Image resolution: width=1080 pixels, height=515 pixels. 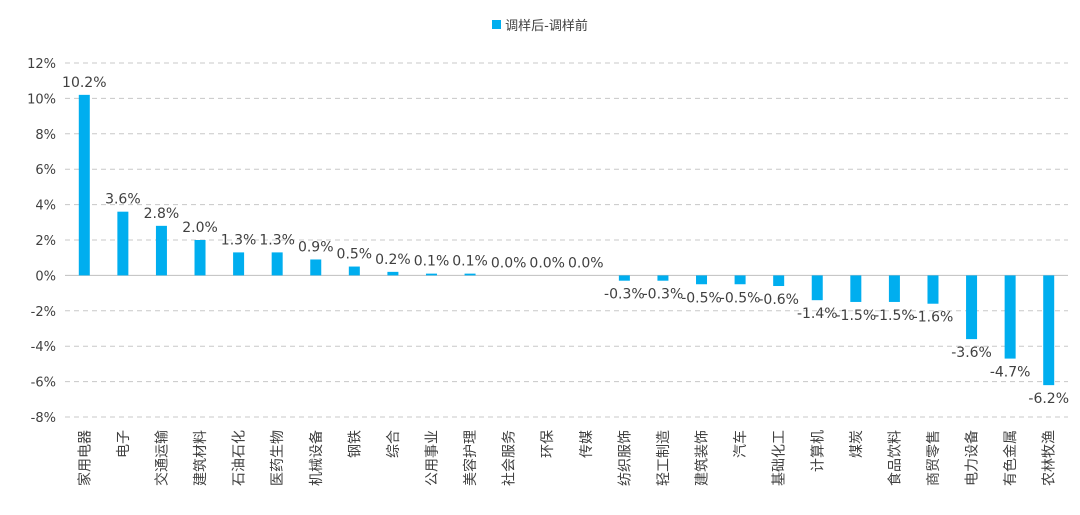 What do you see at coordinates (162, 214) in the screenshot?
I see `data-label: 2.8%` at bounding box center [162, 214].